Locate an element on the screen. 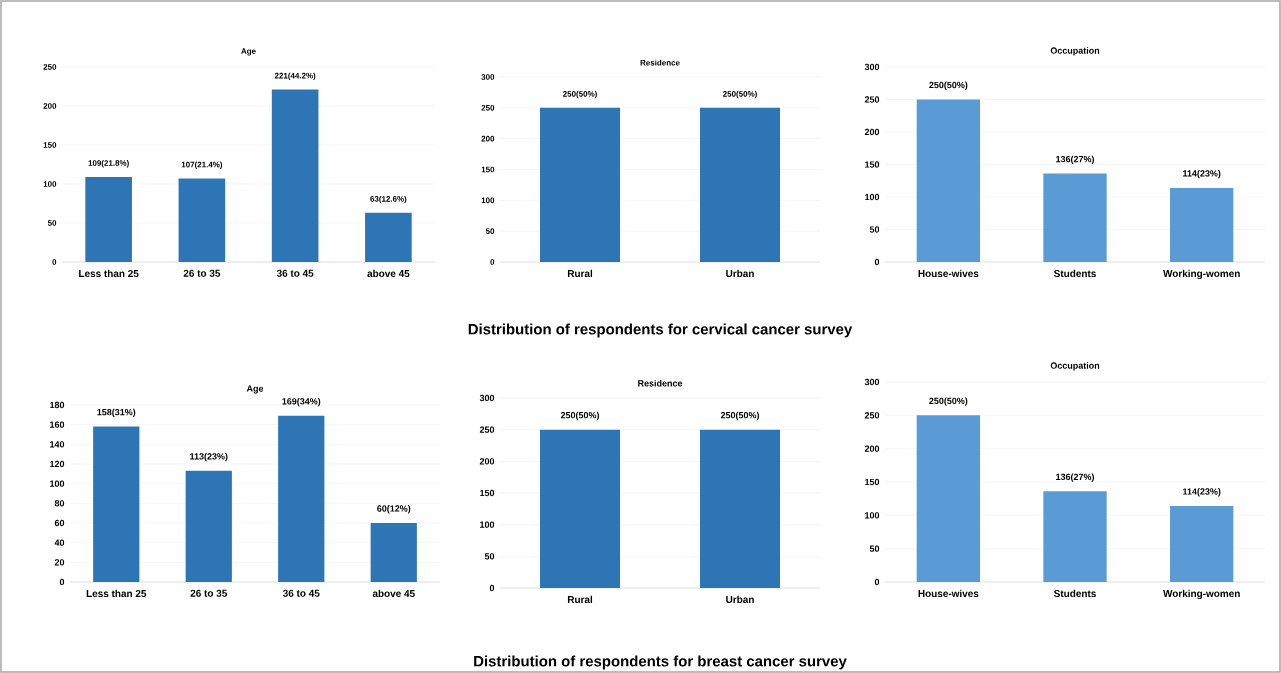  y-tick-label: 120 is located at coordinates (57, 464).